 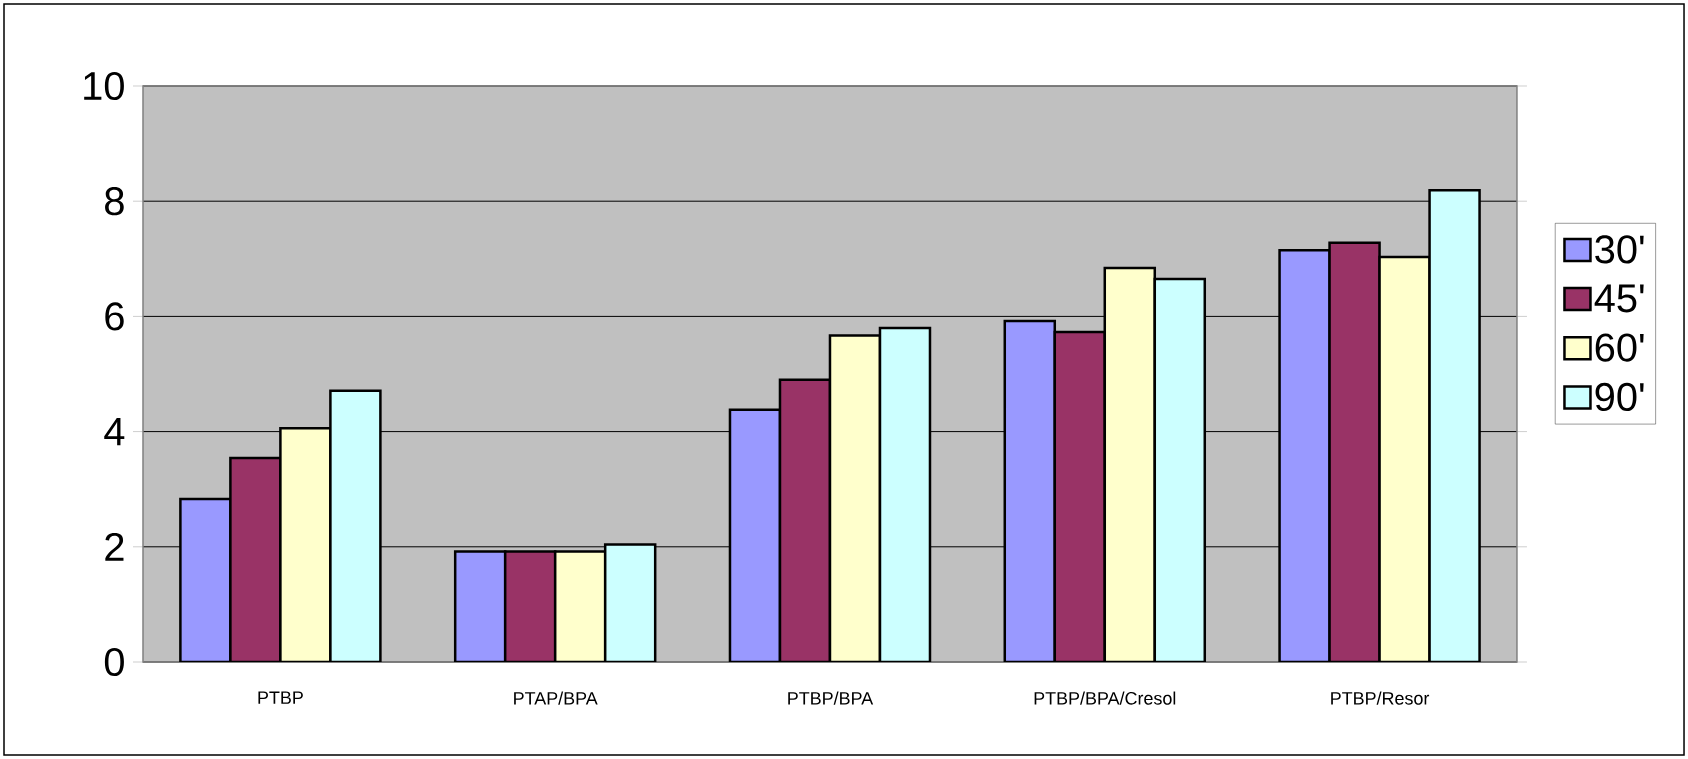 What do you see at coordinates (1380, 698) in the screenshot?
I see `x-tick-label: PTBP/Resor` at bounding box center [1380, 698].